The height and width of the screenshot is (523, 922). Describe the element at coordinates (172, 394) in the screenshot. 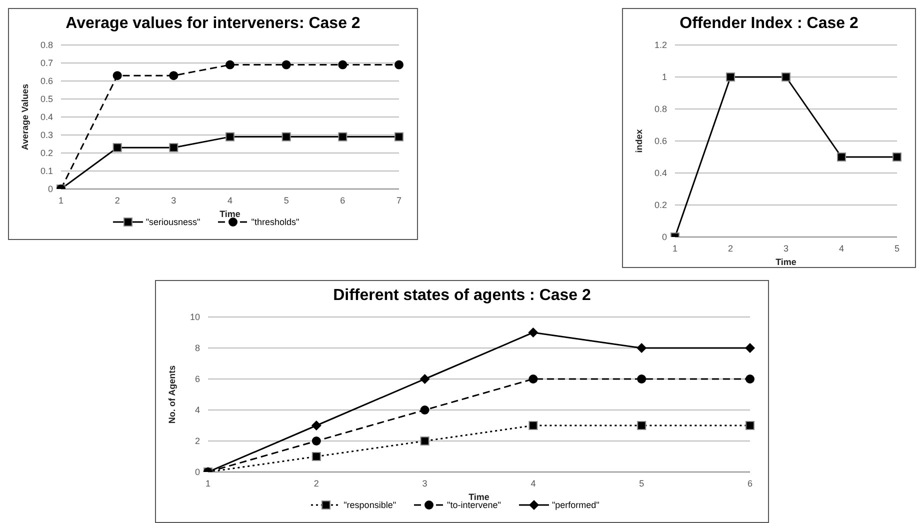

I see `y-axis-title: No. of Agents` at that location.